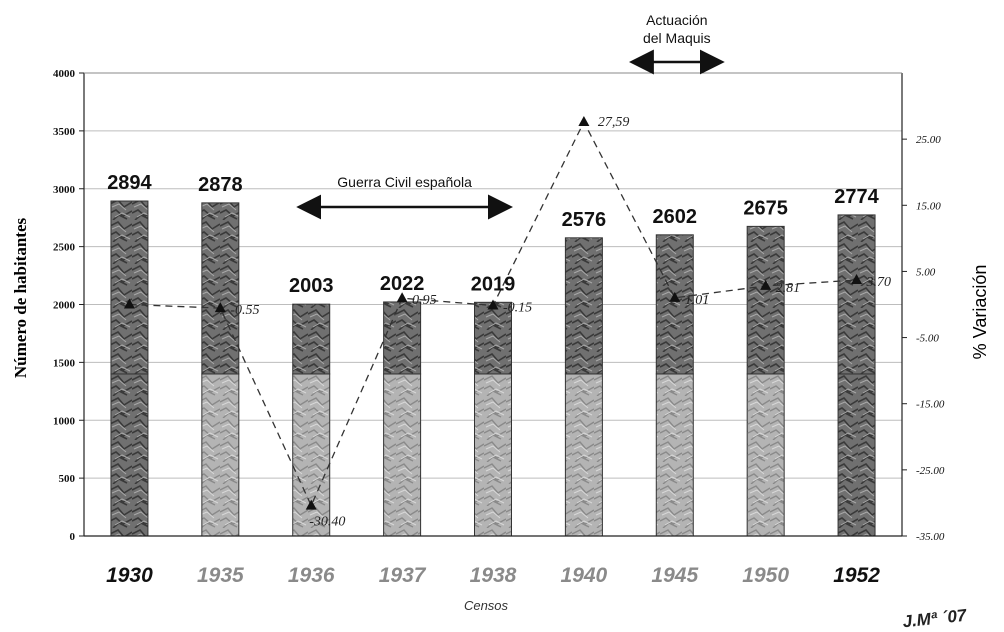  Describe the element at coordinates (935, 619) in the screenshot. I see `signature: J.Mª ´07` at that location.